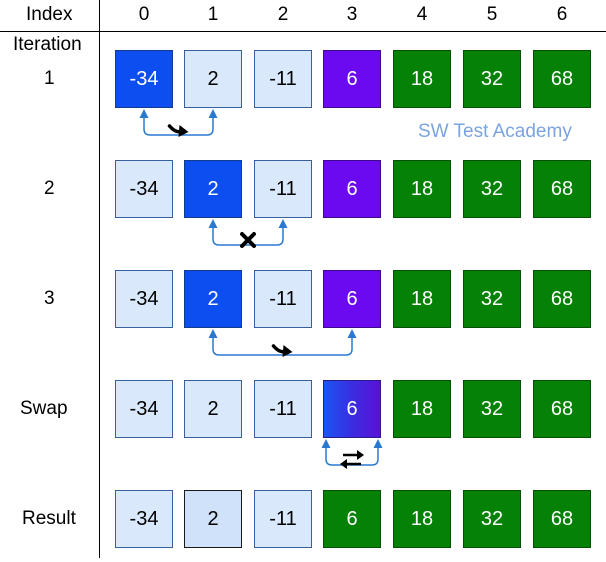  I want to click on index-header: Index, so click(49, 14).